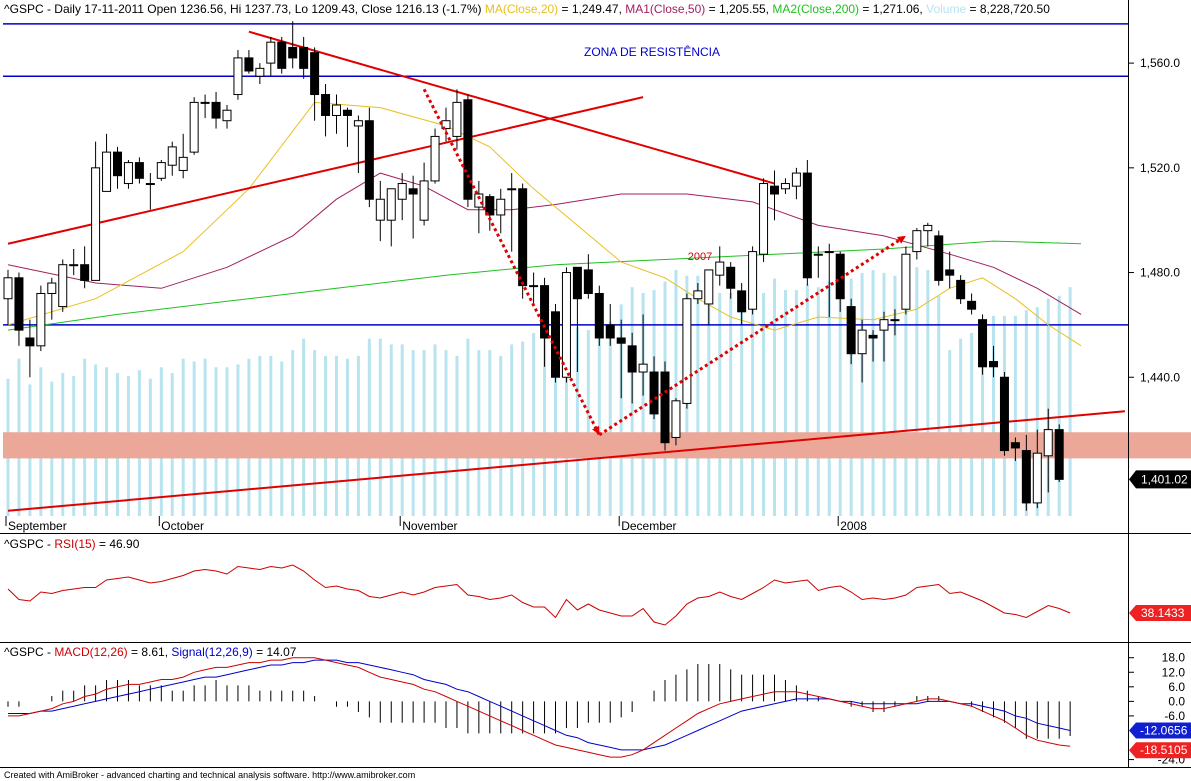  I want to click on y-tick-label: 1,440.0, so click(1160, 377).